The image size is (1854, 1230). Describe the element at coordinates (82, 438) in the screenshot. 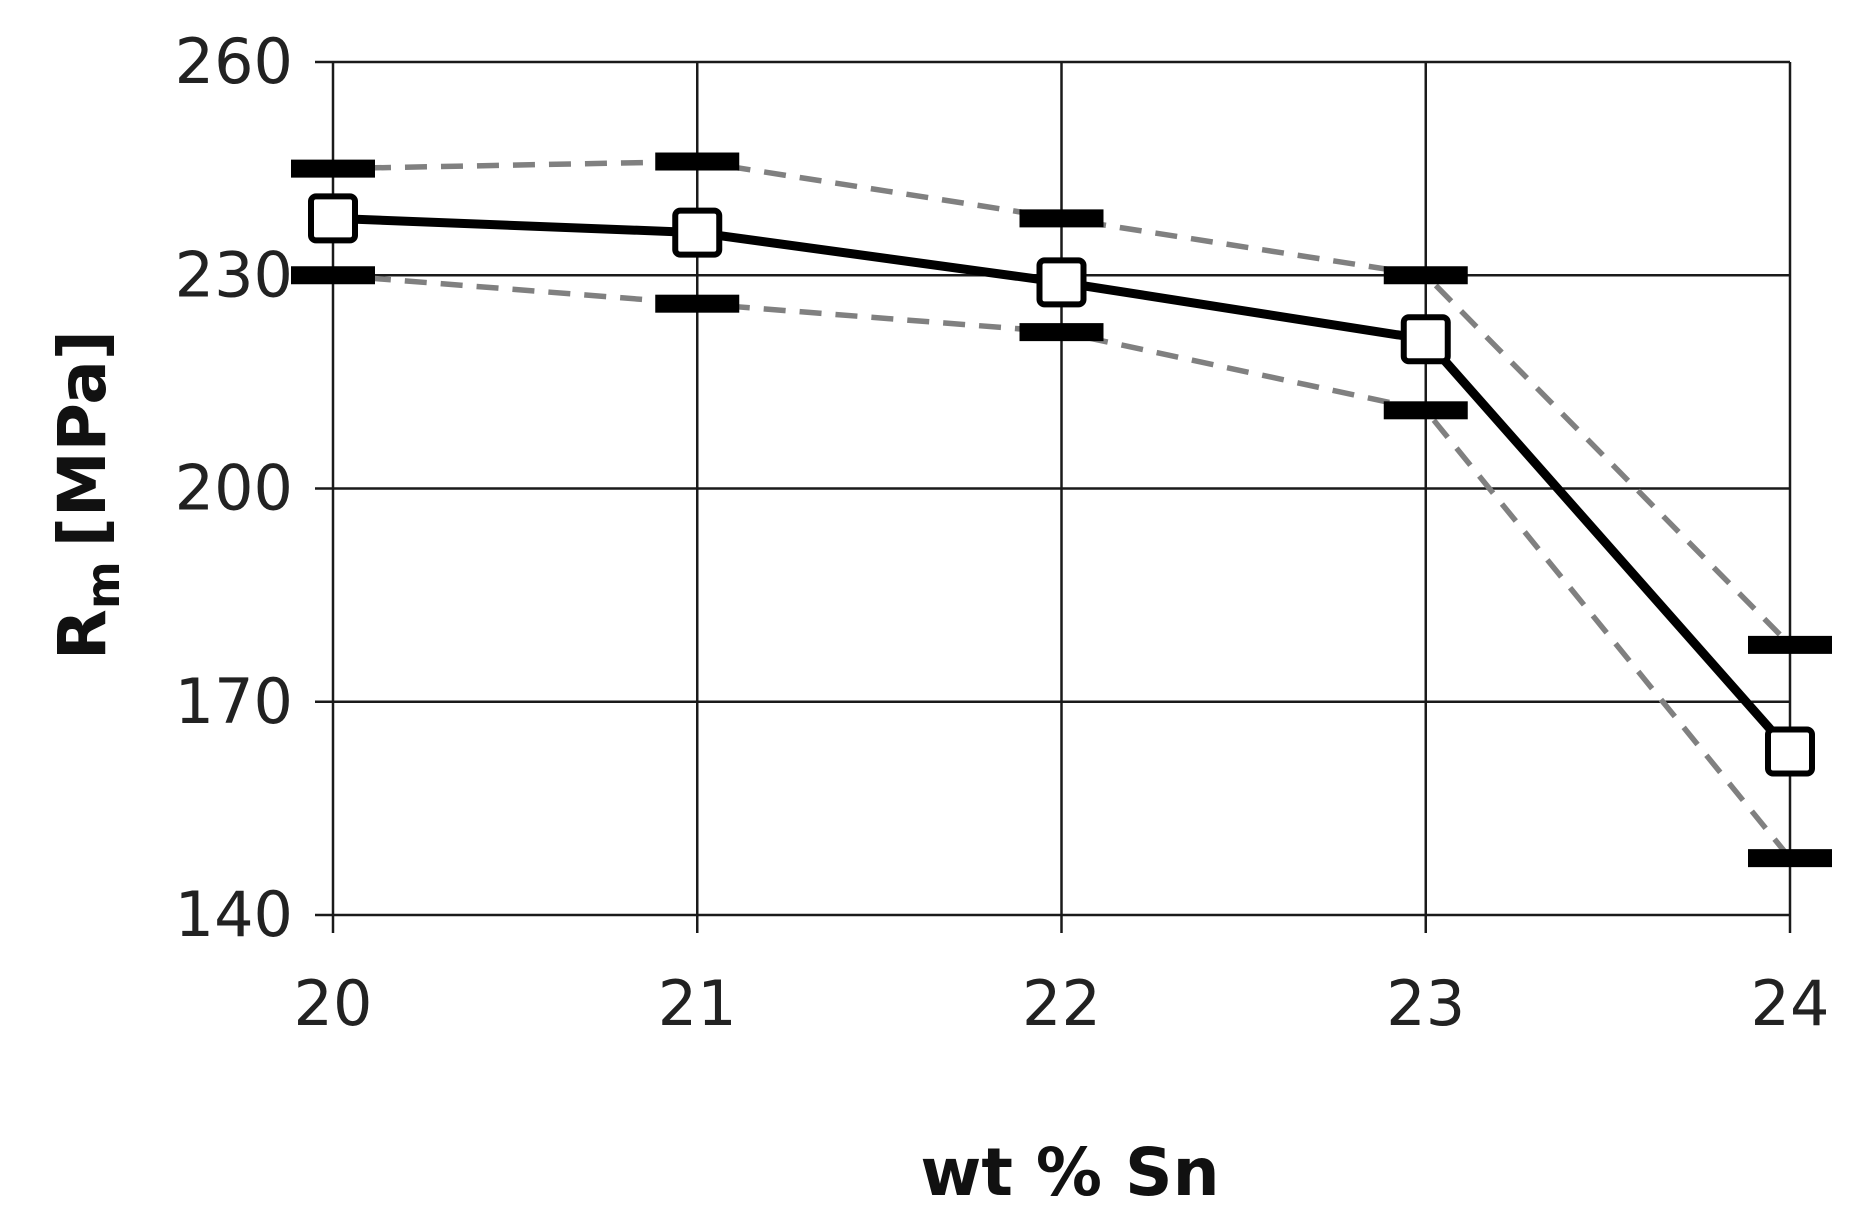

I see `y-axis-title-unit: [MPa]` at that location.